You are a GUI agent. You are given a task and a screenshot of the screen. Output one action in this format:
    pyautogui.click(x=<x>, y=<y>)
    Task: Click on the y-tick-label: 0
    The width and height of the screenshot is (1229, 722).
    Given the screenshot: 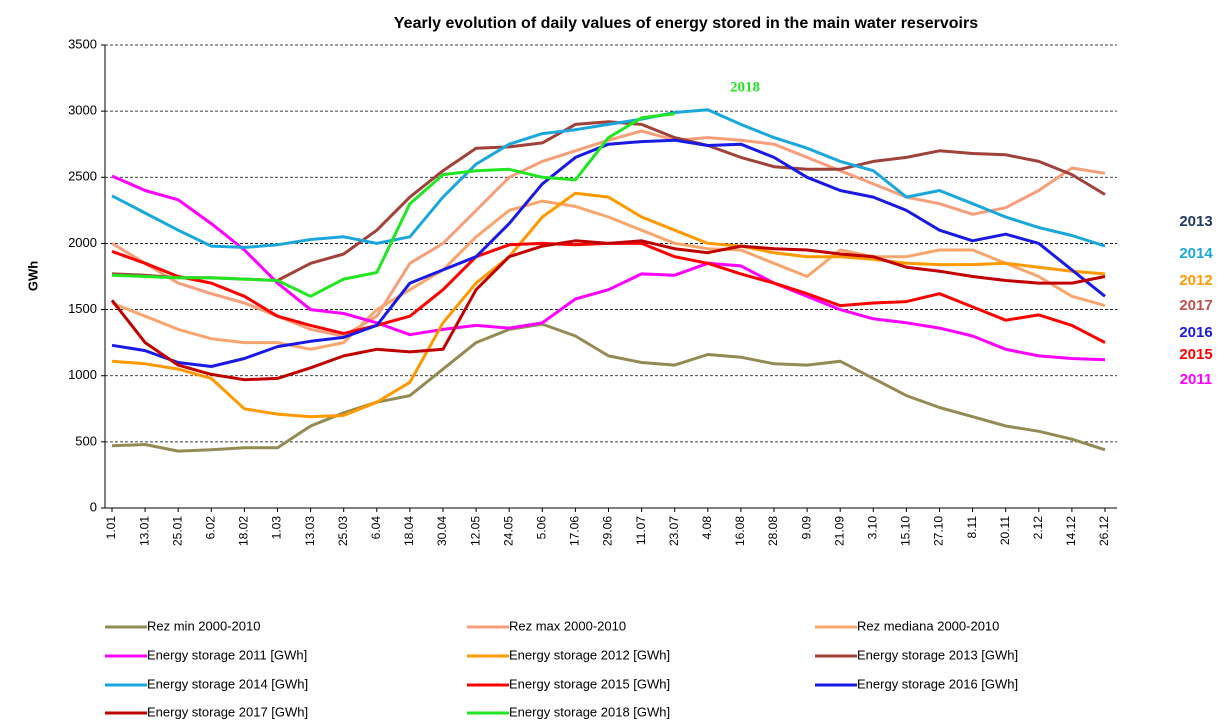 What is the action you would take?
    pyautogui.click(x=93, y=506)
    